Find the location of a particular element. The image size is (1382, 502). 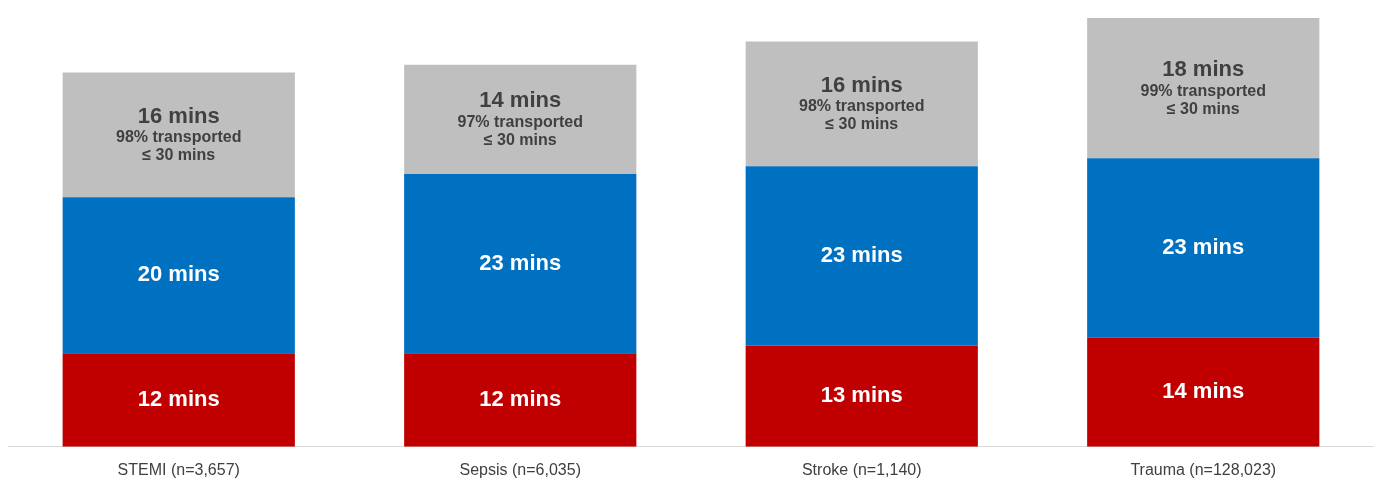

data-label: 14 mins 97% transported ≤ 30 mins is located at coordinates (520, 117).